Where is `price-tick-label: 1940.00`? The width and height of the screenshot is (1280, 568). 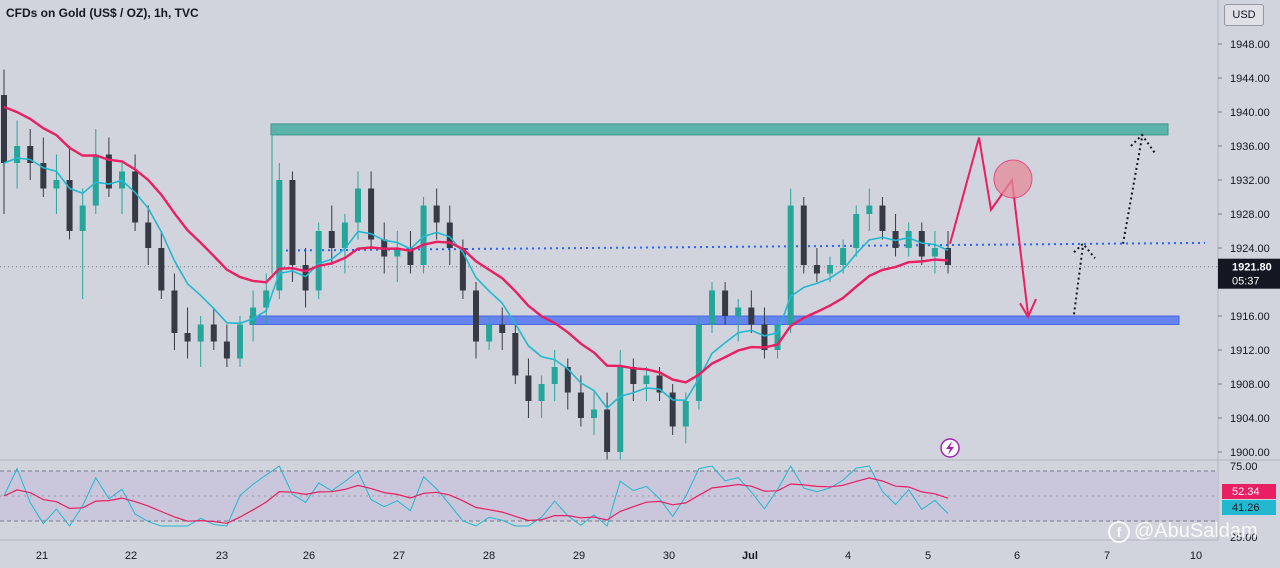
price-tick-label: 1940.00 is located at coordinates (1250, 113).